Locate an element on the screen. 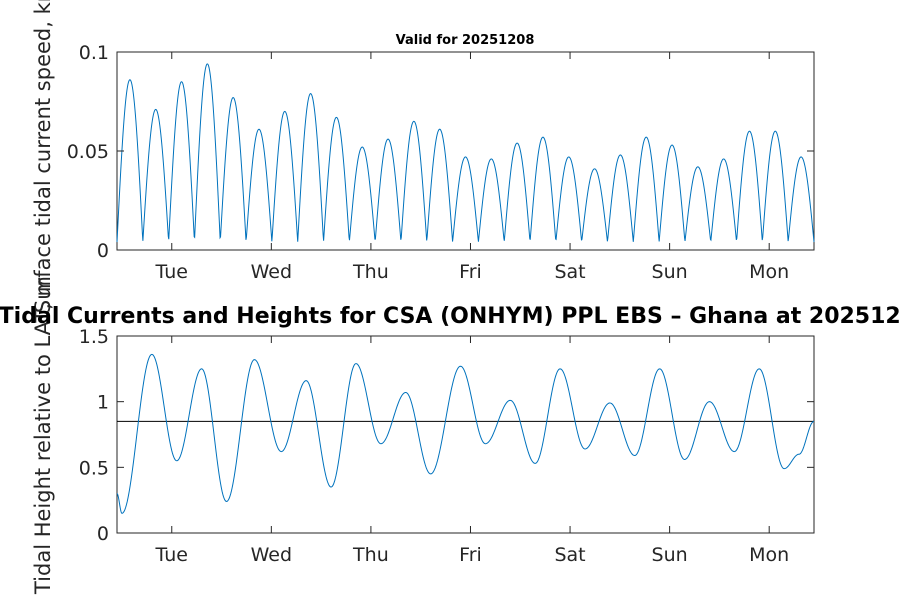 This screenshot has height=600, width=900. speed-y-axis-label: Surface tidal current speed, kn is located at coordinates (43, 156).